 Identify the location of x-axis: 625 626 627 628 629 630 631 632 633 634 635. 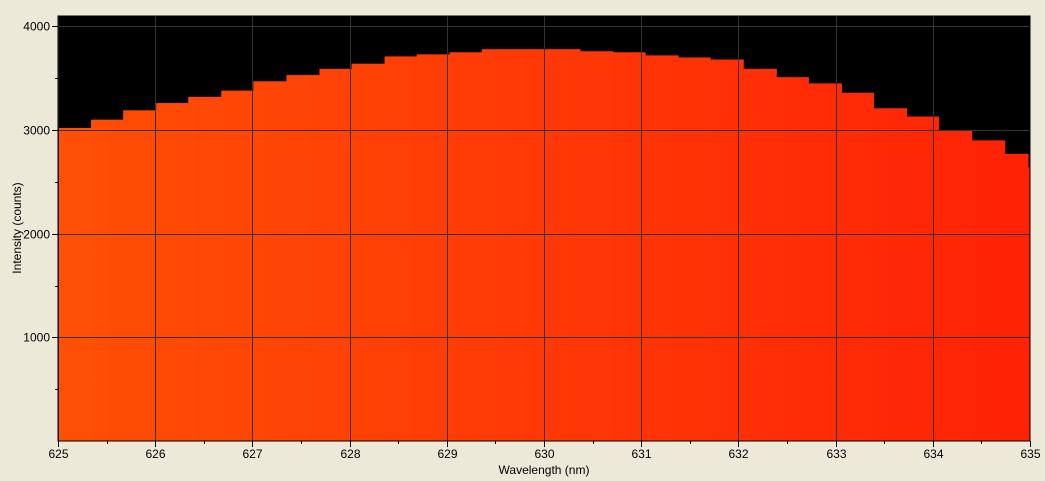
(544, 451).